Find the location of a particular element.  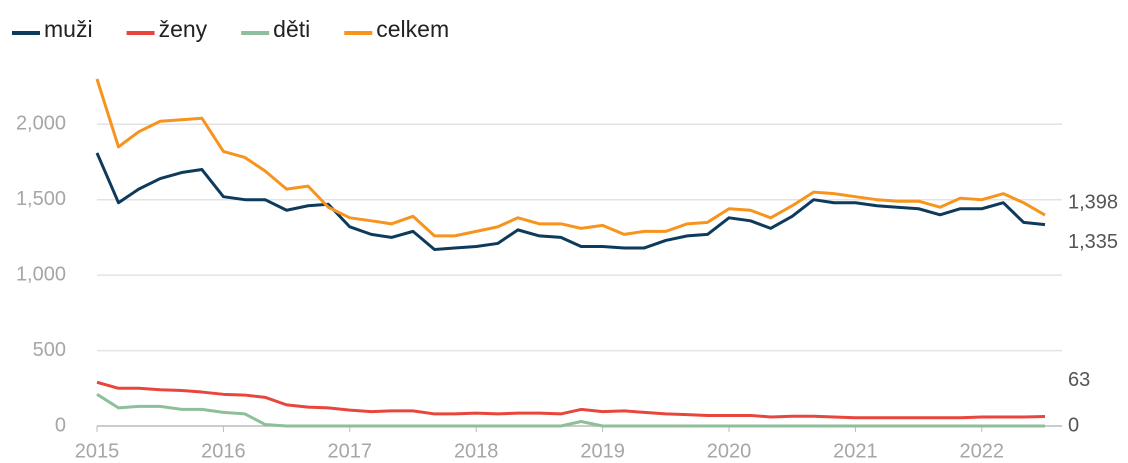

end-label: 63 is located at coordinates (1079, 380).